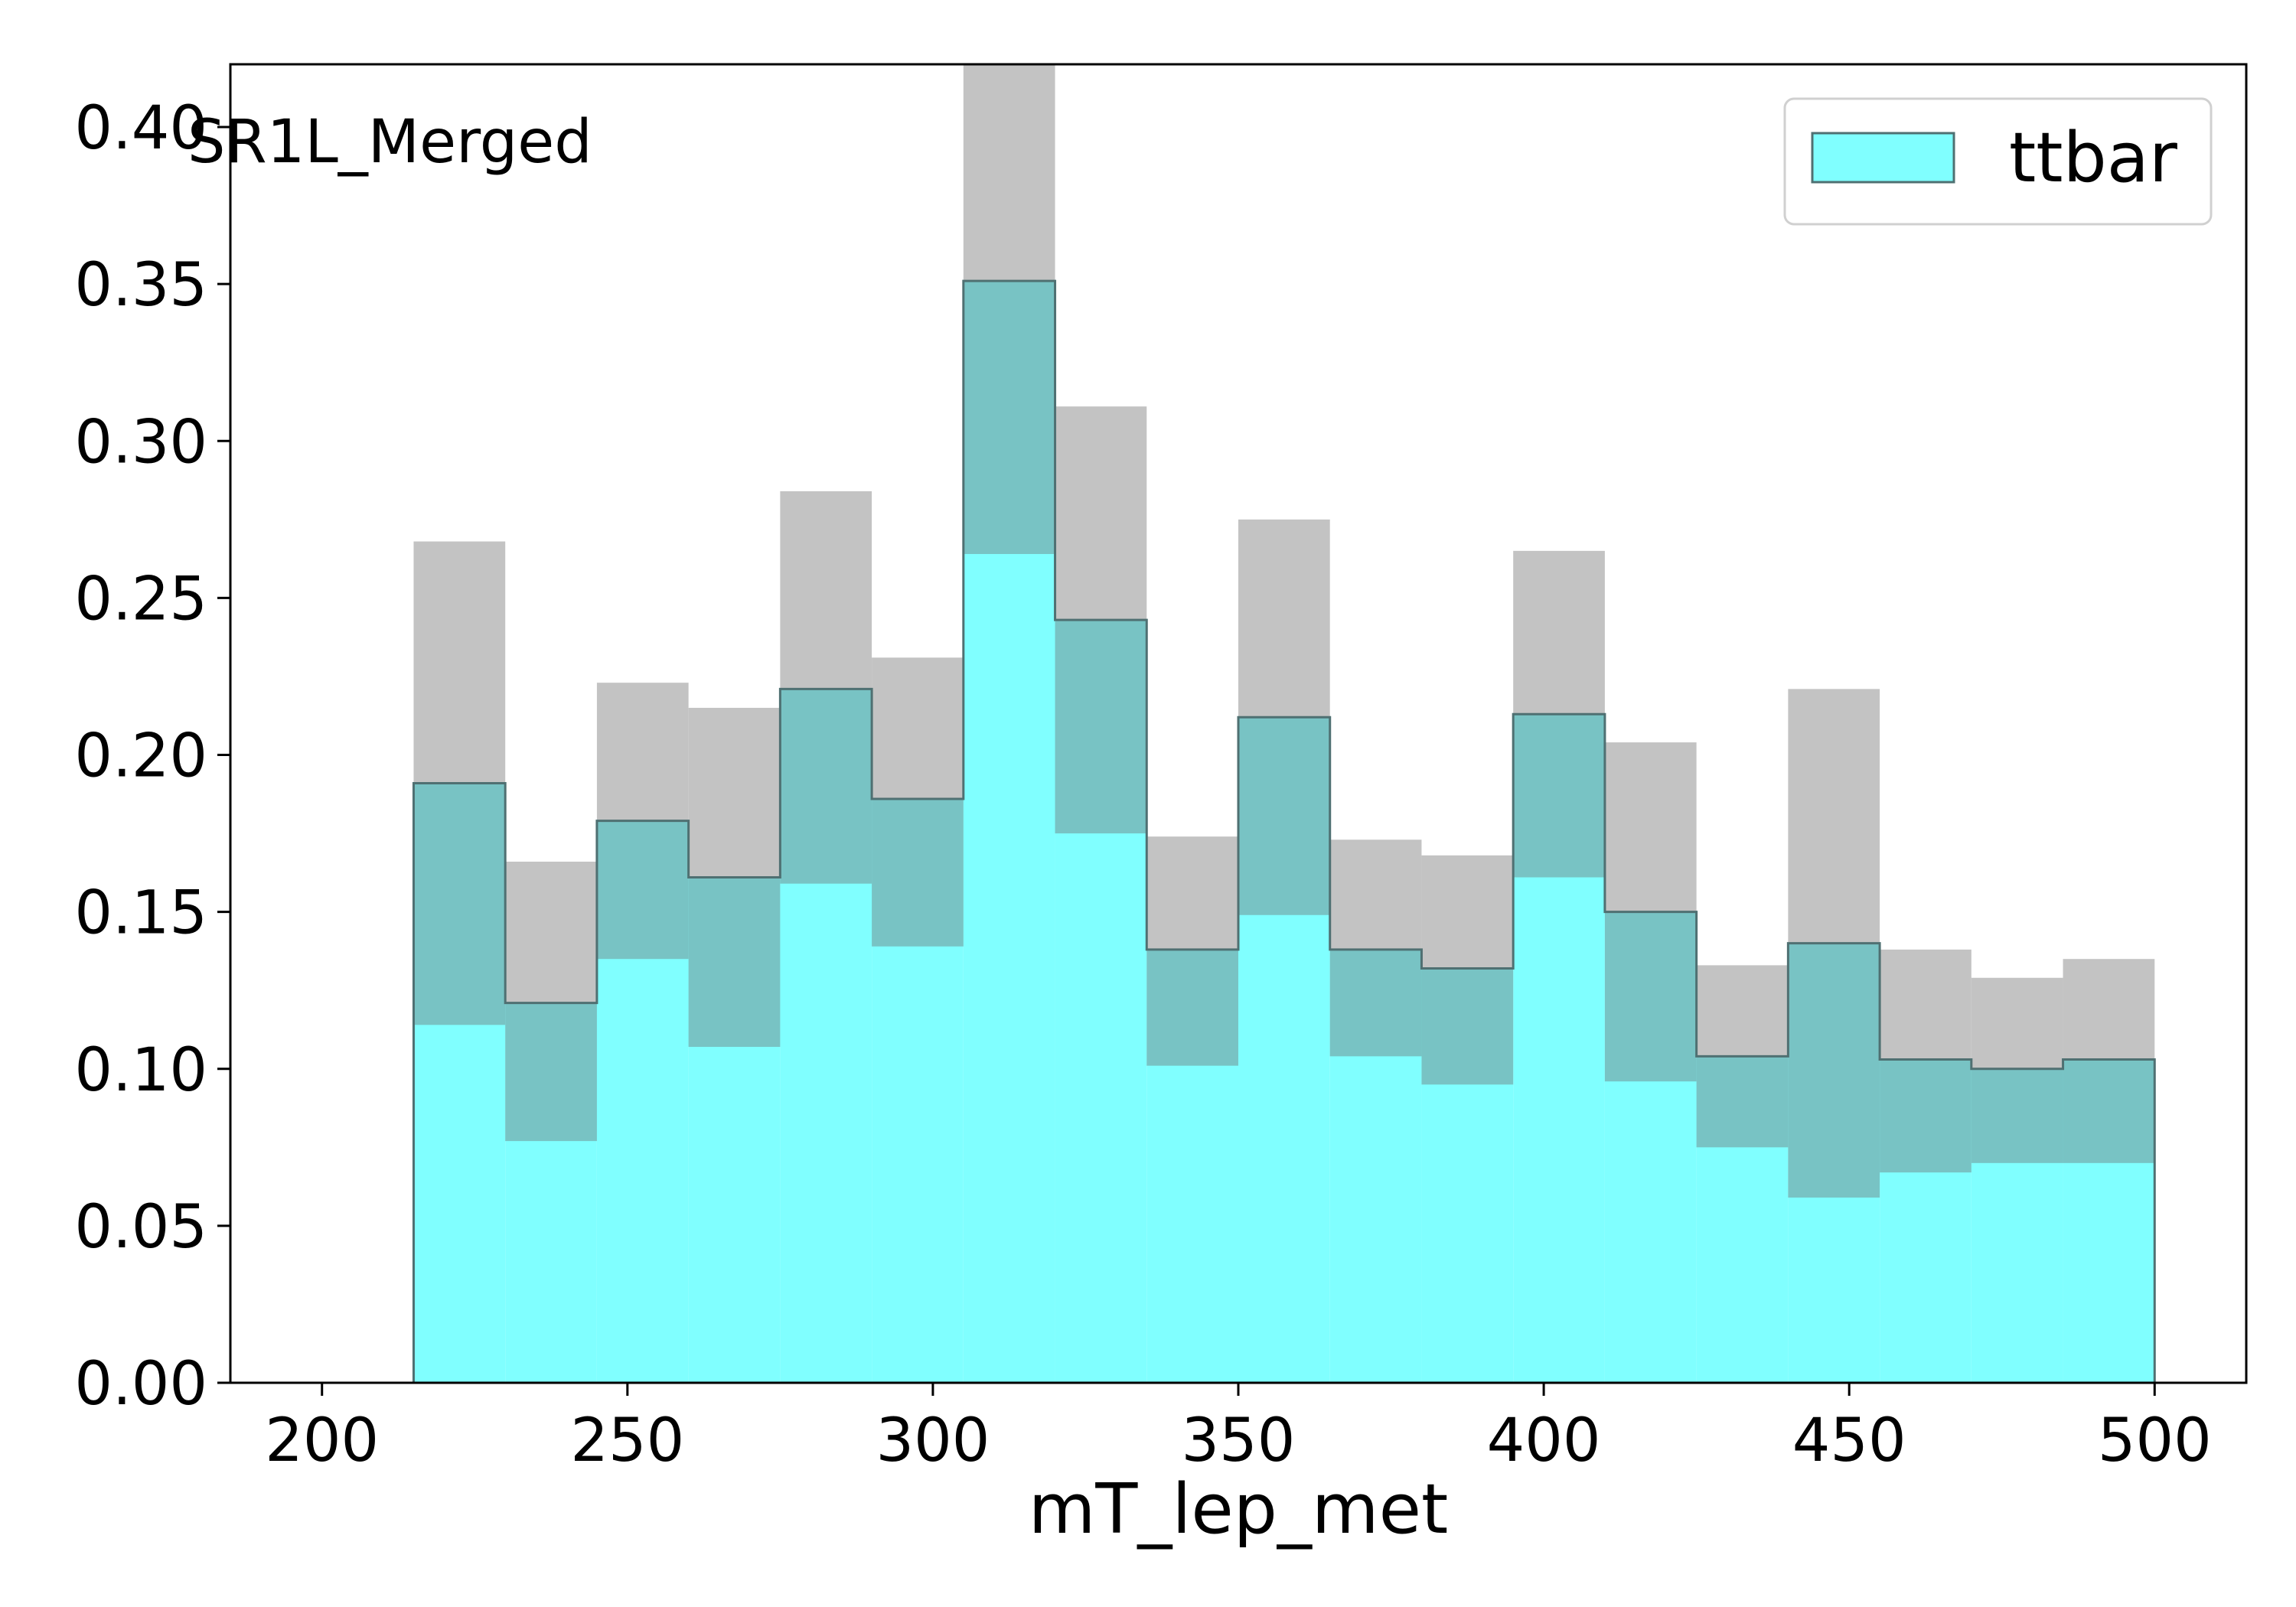 The height and width of the screenshot is (1607, 2296). Describe the element at coordinates (140, 285) in the screenshot. I see `y-tick-label: 0.35` at that location.